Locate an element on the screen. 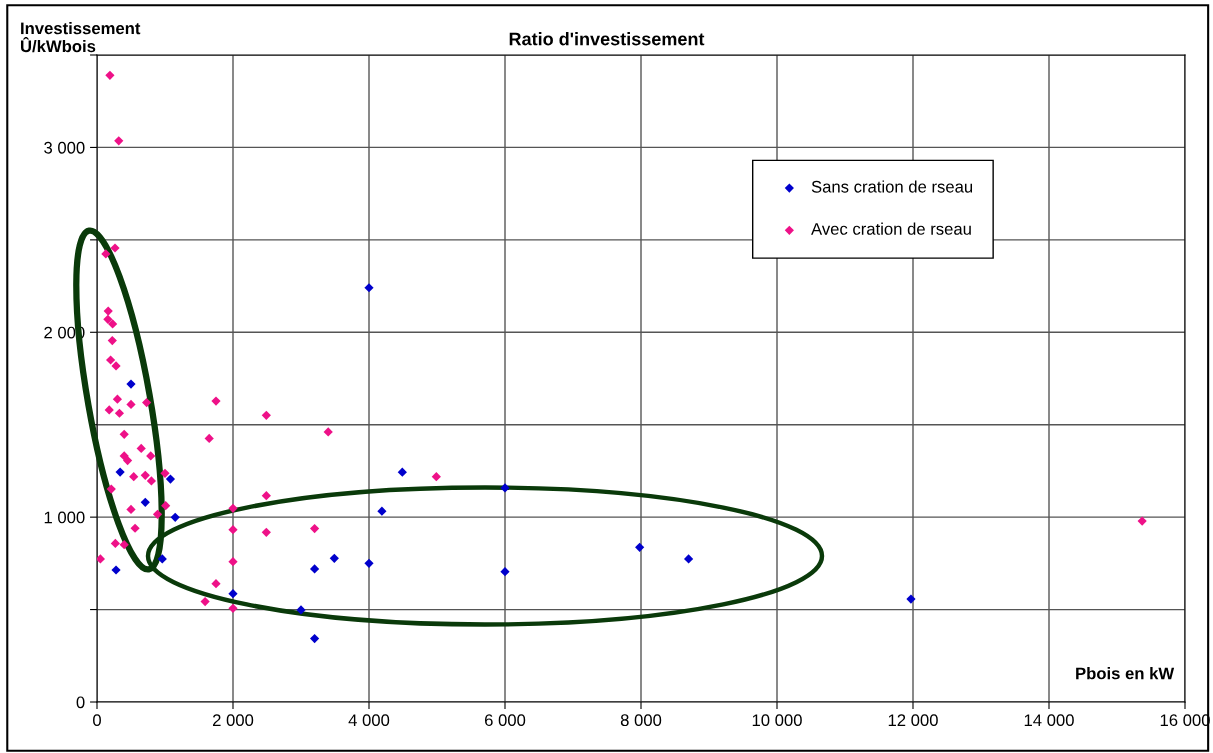  x-tick-label: 14 000 is located at coordinates (1049, 720).